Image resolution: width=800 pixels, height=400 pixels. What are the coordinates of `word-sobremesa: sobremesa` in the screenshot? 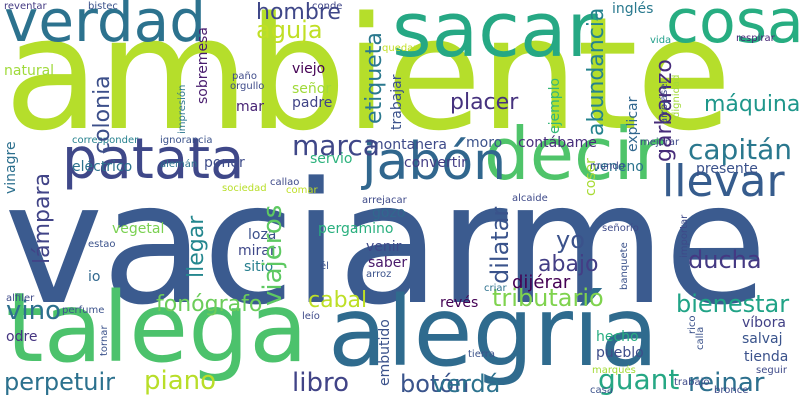 It's located at (203, 65).